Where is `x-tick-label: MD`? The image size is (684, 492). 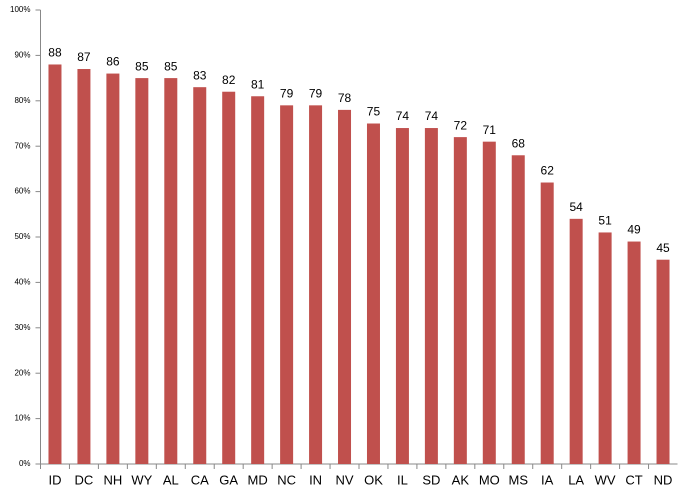 x-tick-label: MD is located at coordinates (258, 479).